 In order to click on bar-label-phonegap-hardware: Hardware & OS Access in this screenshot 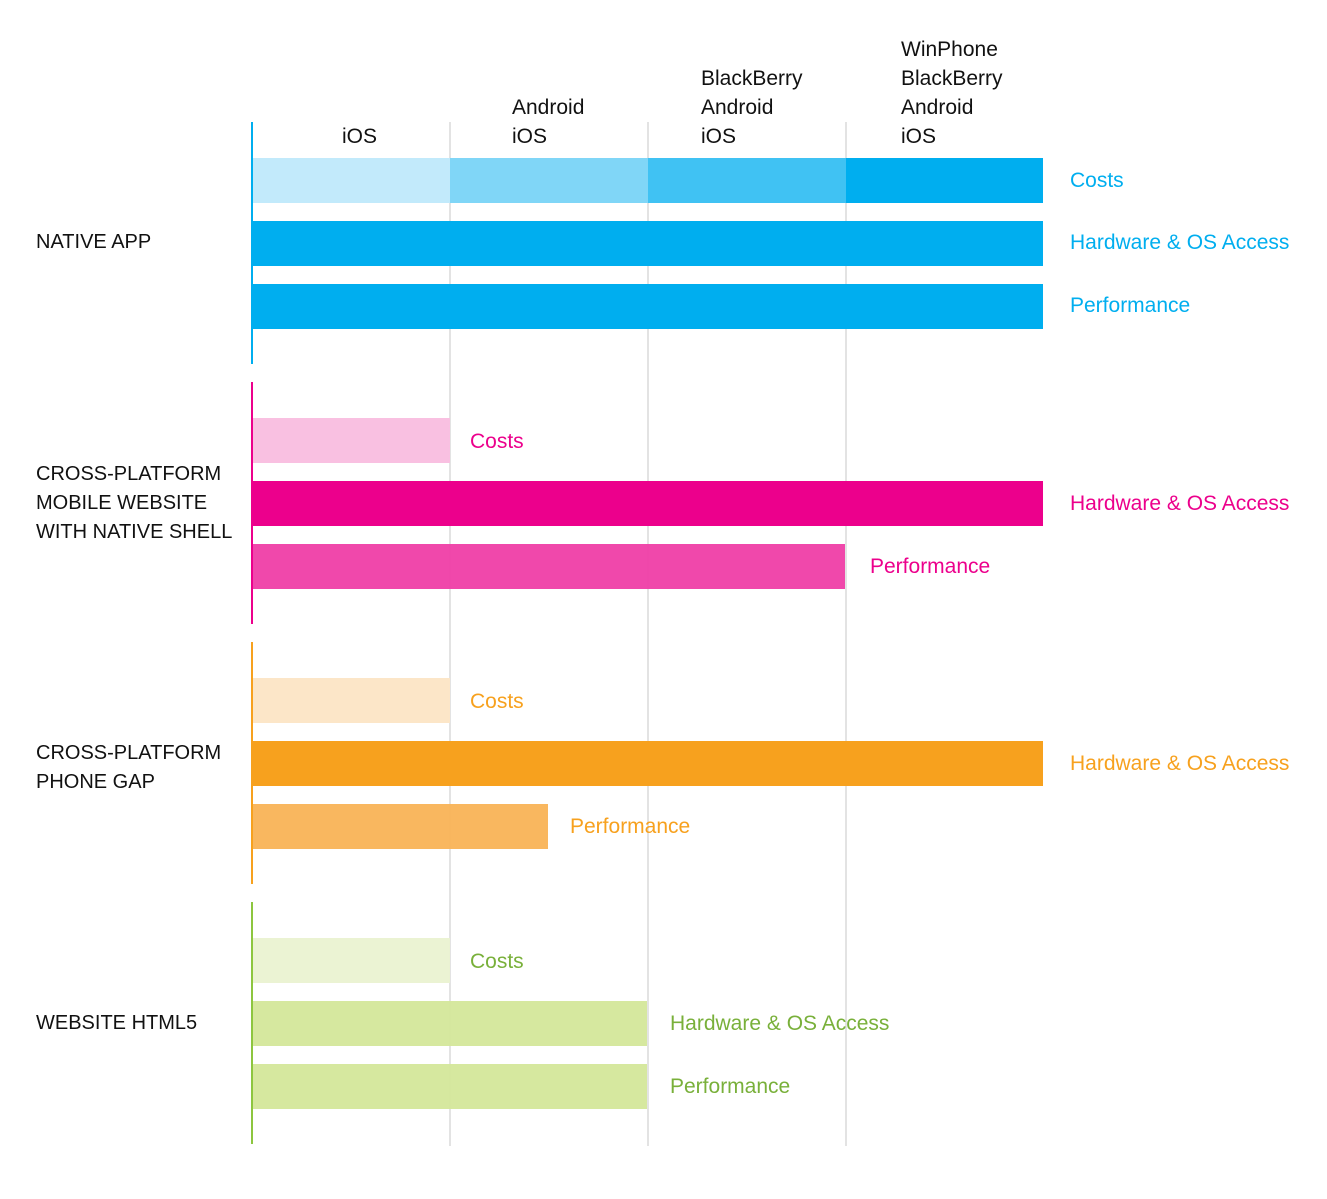, I will do `click(1180, 763)`.